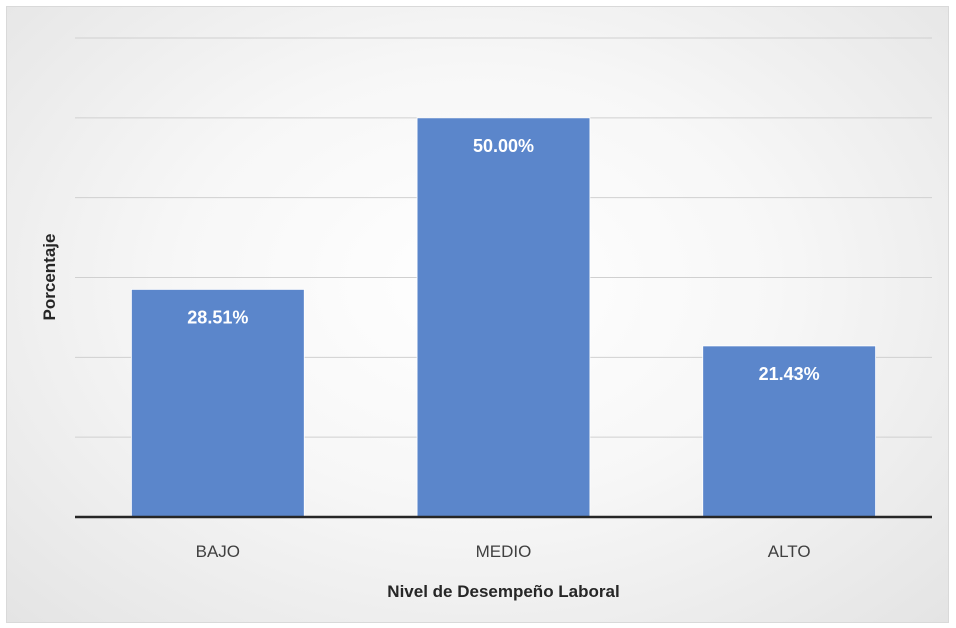 The width and height of the screenshot is (956, 628). I want to click on x-tick-label-alto: ALTO, so click(789, 551).